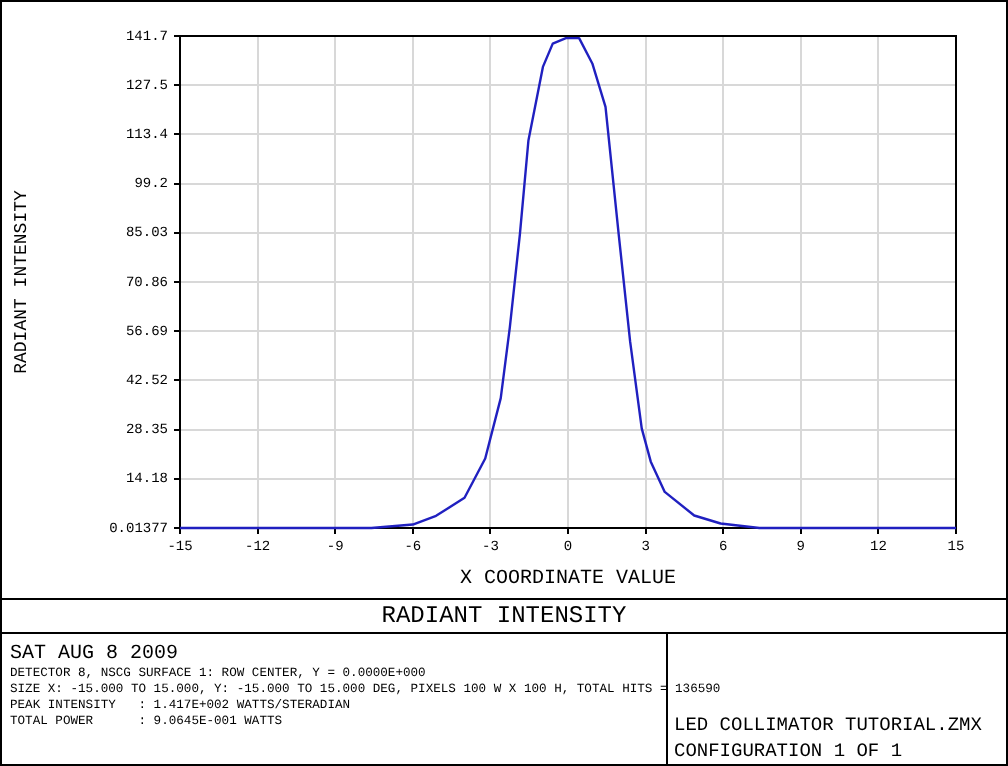  Describe the element at coordinates (788, 751) in the screenshot. I see `text: CONFIGURATION 1 OF 1` at that location.